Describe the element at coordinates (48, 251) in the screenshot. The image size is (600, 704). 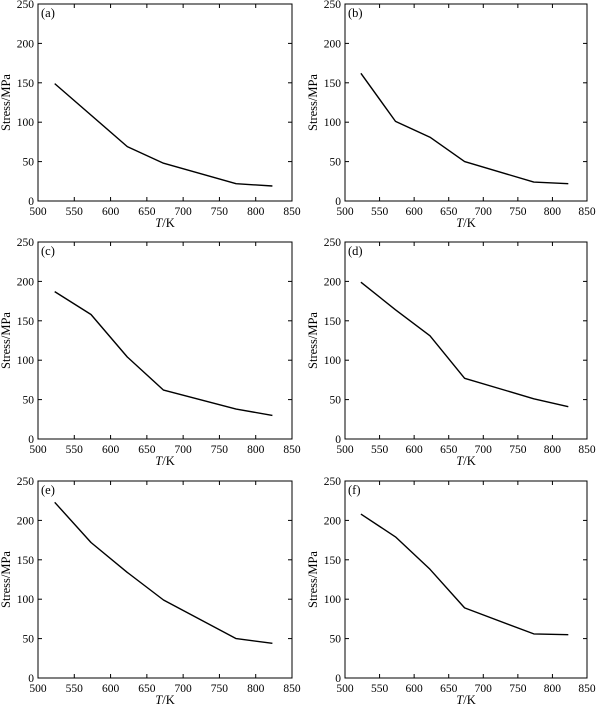
I see `panel-label: (c)` at that location.